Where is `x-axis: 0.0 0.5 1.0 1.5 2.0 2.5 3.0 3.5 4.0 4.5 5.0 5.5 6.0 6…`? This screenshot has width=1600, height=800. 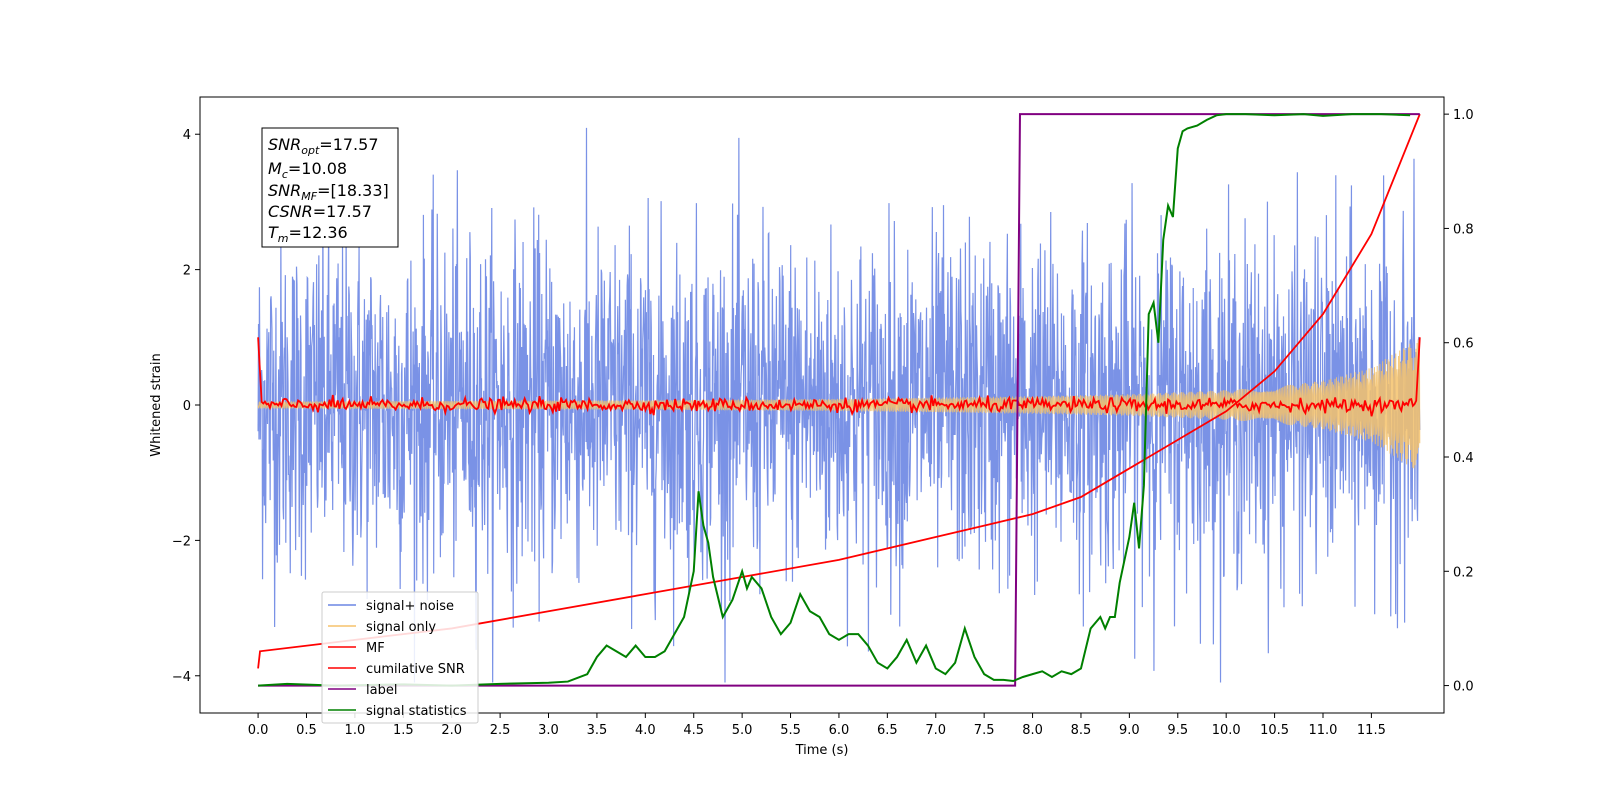
x-axis: 0.0 0.5 1.0 1.5 2.0 2.5 3.0 3.5 4.0 4.5 5.0 5.5 6.0 6… is located at coordinates (817, 725).